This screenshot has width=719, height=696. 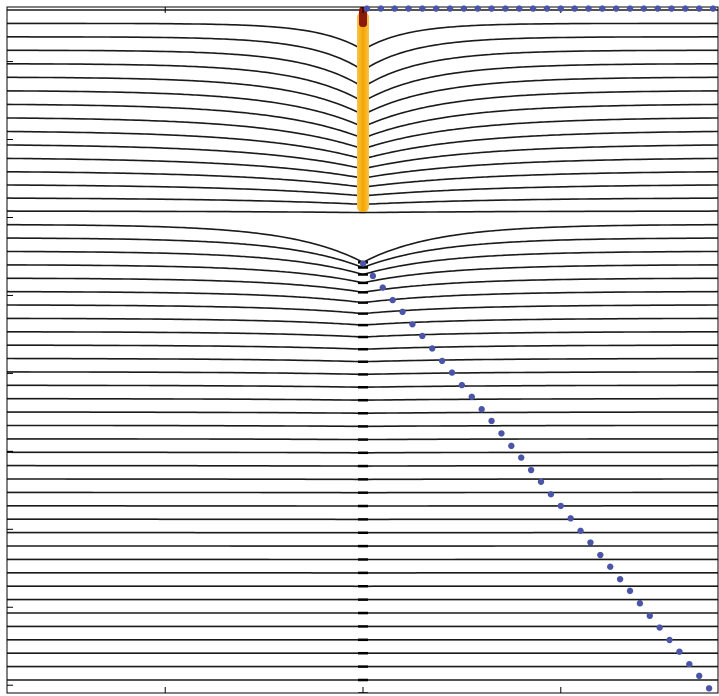 I want to click on slit-body, so click(x=363, y=112).